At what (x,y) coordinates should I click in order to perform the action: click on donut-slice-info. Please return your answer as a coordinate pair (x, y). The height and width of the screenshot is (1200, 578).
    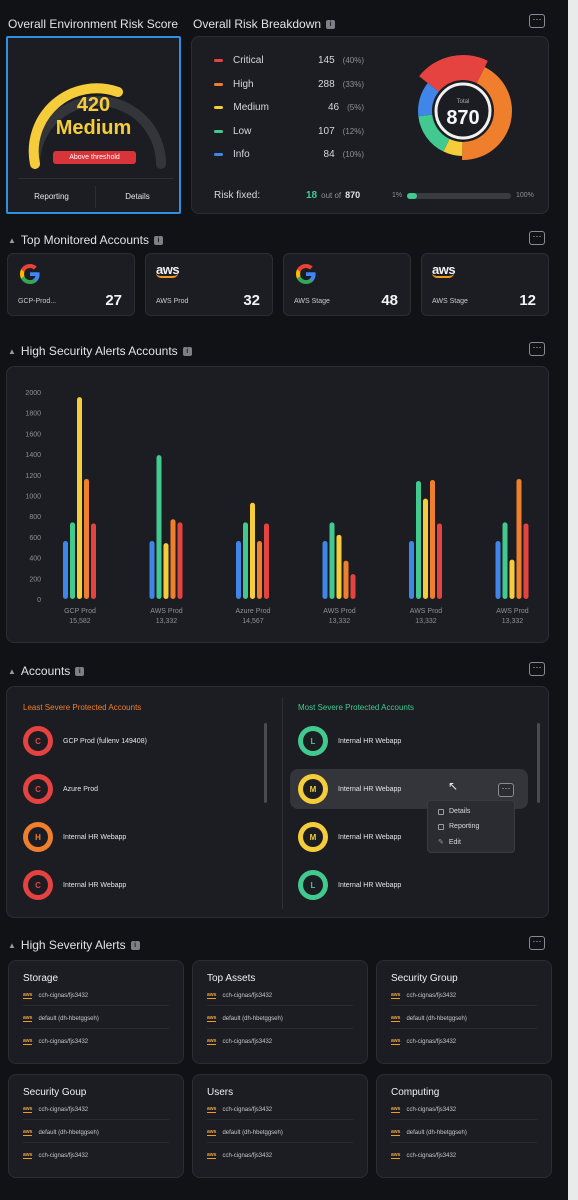
    Looking at the image, I should click on (428, 100).